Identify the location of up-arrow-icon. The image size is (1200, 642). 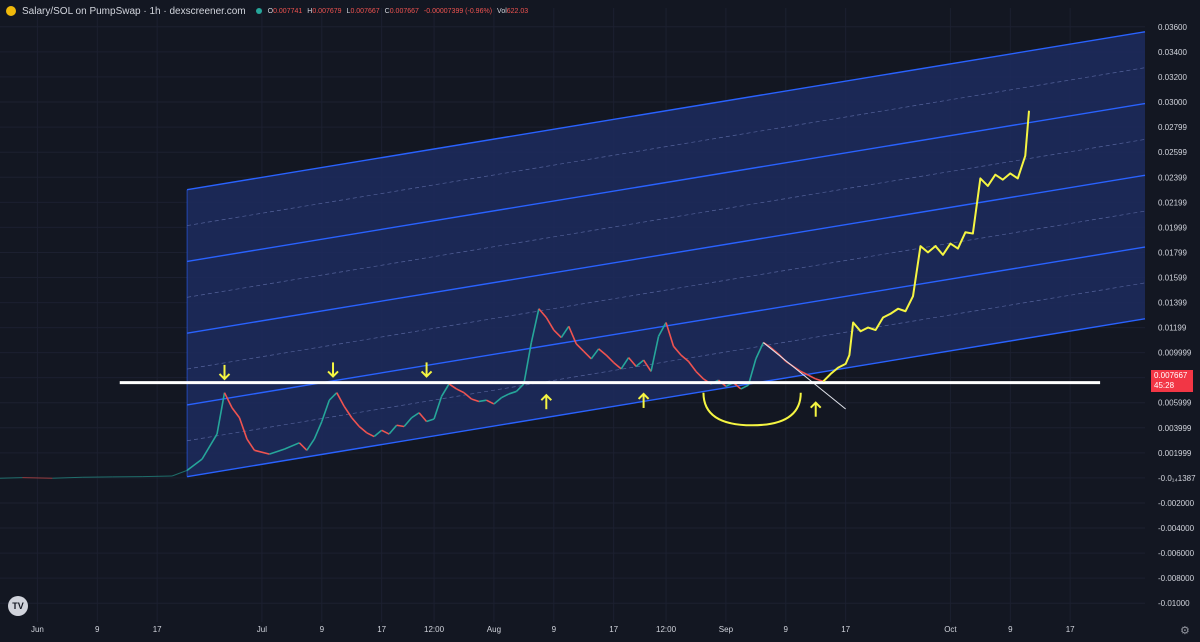
(643, 400).